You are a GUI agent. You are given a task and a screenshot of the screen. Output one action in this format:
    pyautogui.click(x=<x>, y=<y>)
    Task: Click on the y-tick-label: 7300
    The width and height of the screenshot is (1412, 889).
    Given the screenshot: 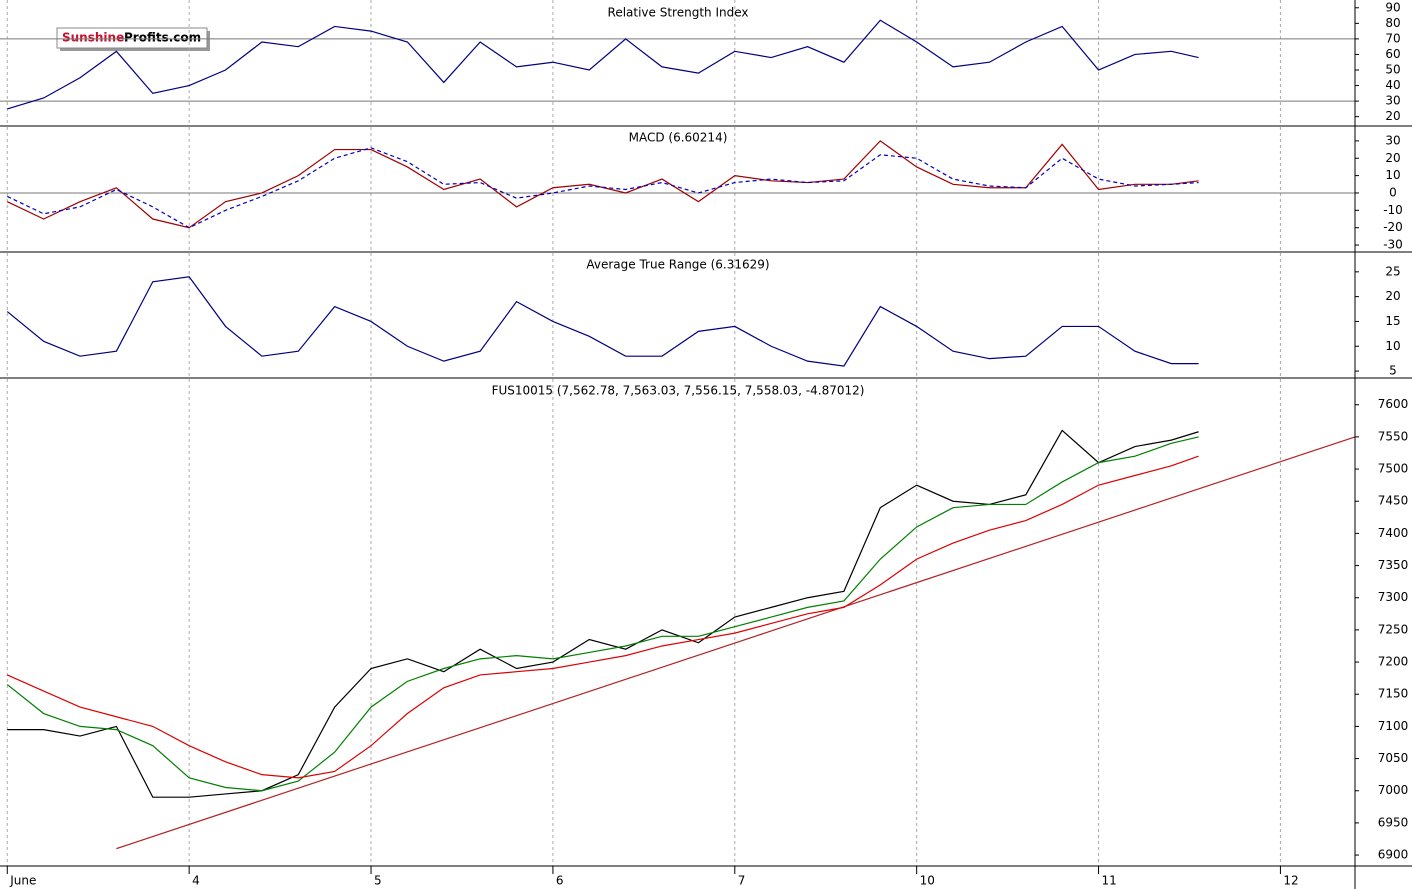 What is the action you would take?
    pyautogui.click(x=1393, y=597)
    